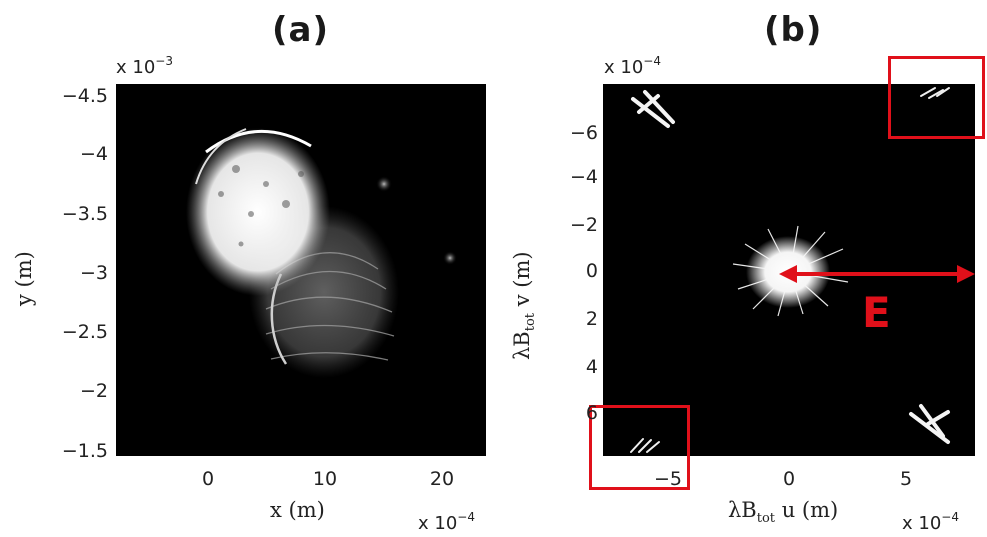 The height and width of the screenshot is (537, 987). What do you see at coordinates (877, 274) in the screenshot?
I see `e-field-arrow` at bounding box center [877, 274].